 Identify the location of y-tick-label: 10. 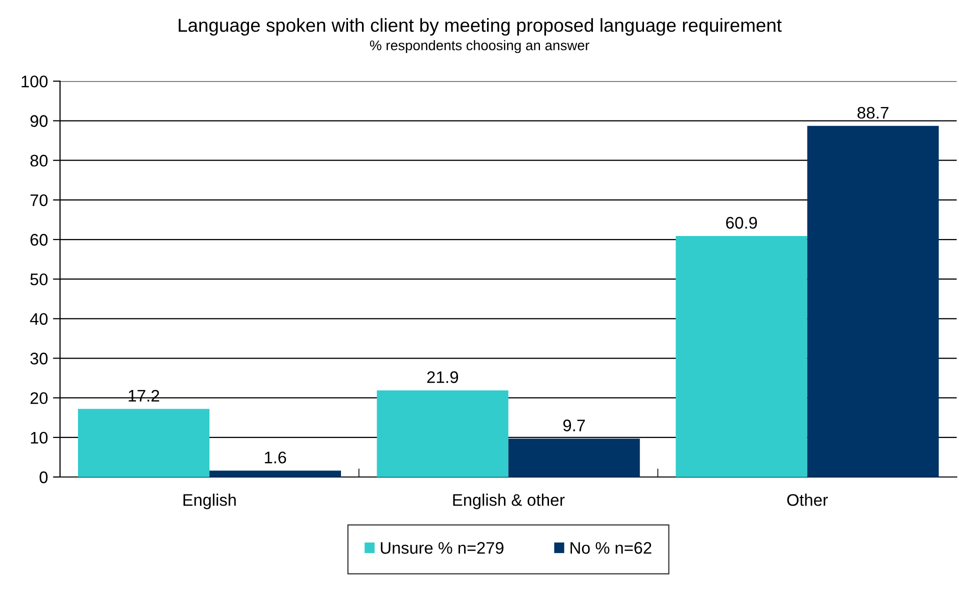
(39, 438).